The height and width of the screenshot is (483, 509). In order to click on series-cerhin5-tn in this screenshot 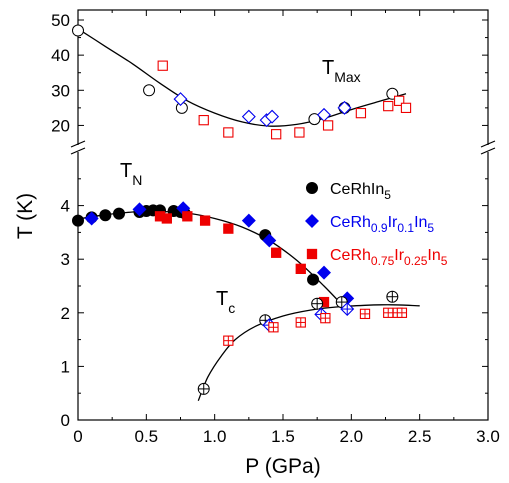, I will do `click(196, 245)`.